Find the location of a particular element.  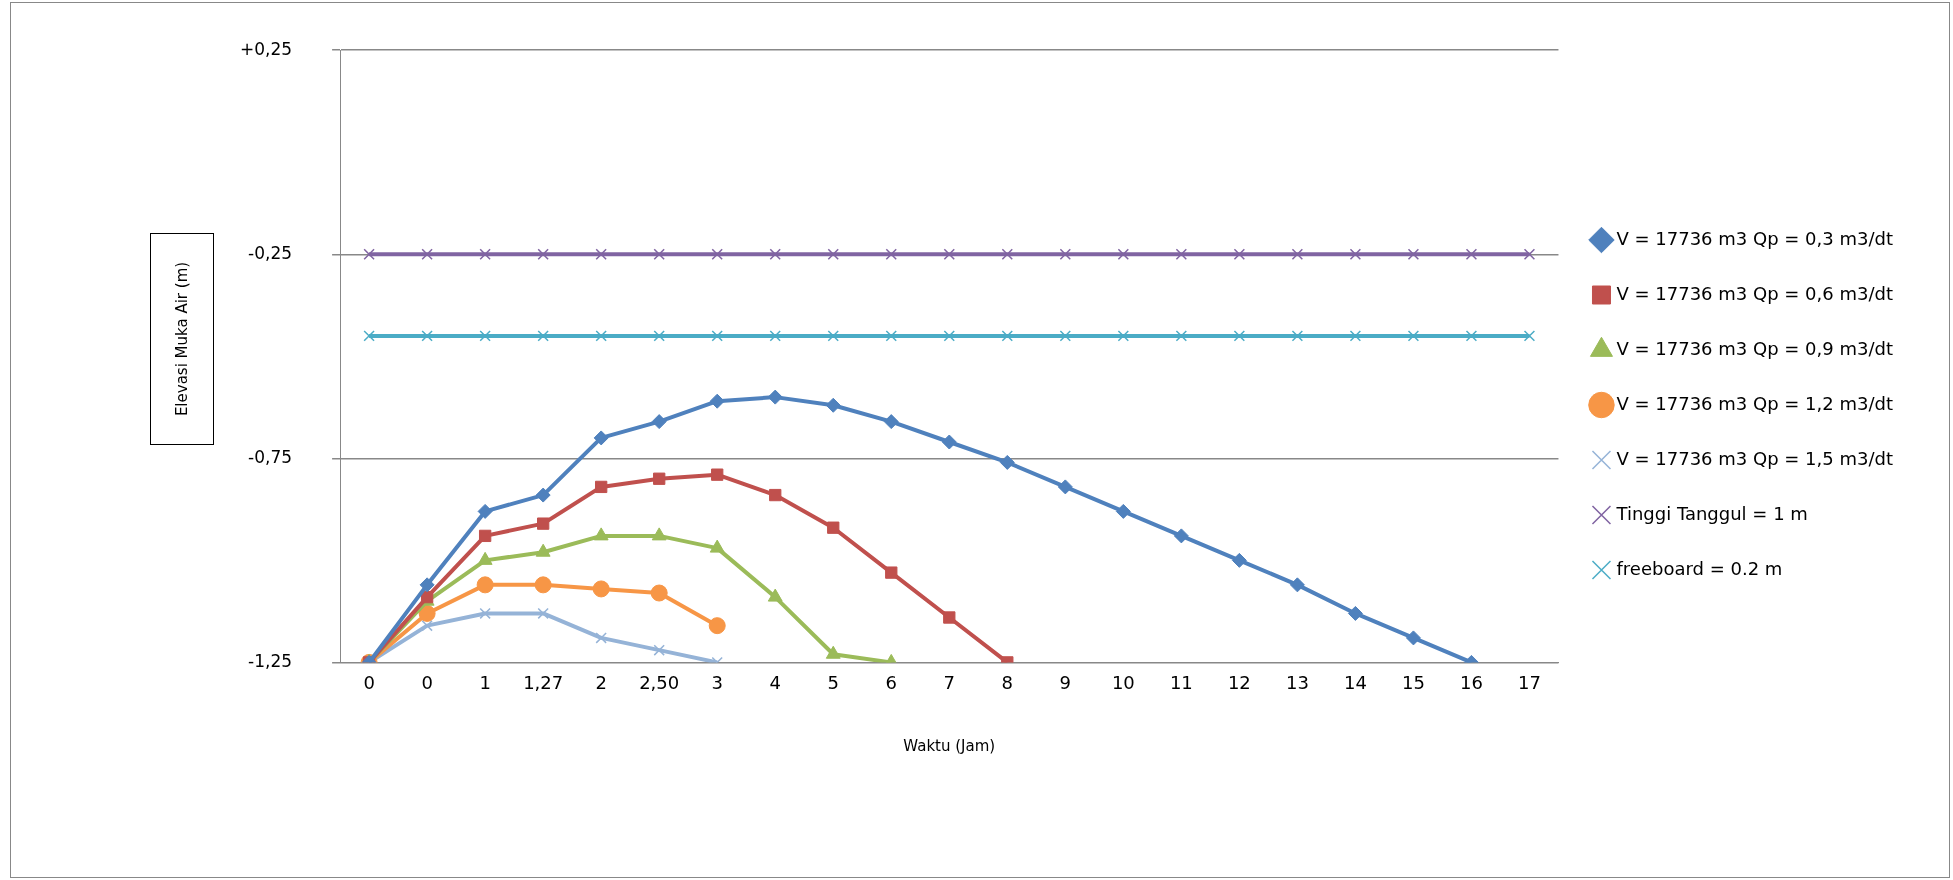

x-tick-label: 5 is located at coordinates (833, 682).